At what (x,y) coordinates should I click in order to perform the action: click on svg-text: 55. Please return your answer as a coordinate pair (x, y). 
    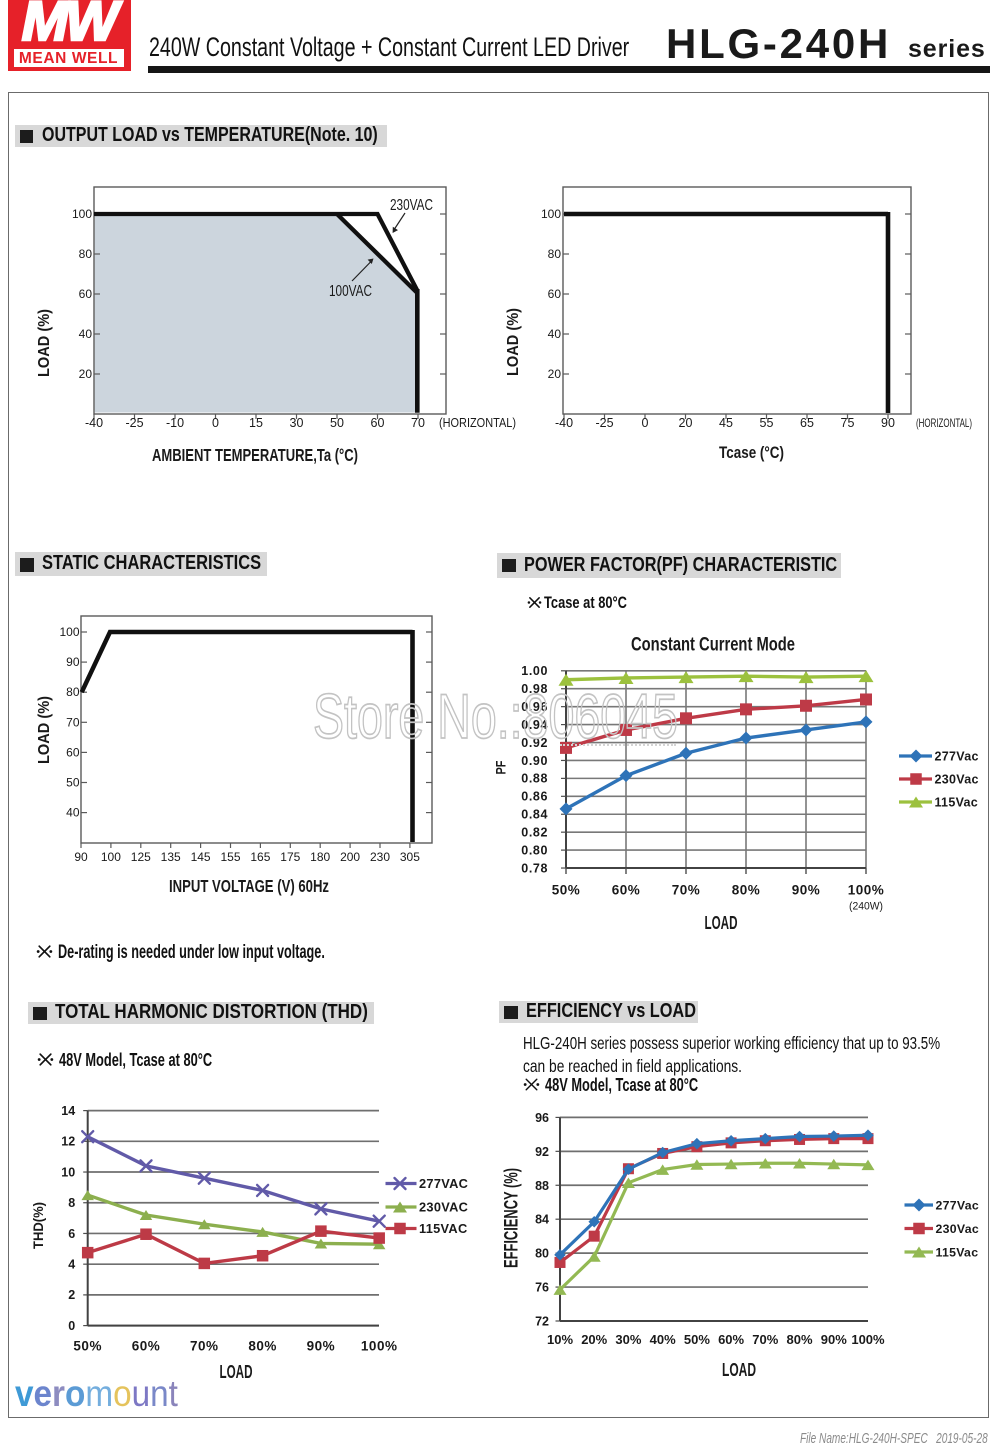
    Looking at the image, I should click on (767, 423).